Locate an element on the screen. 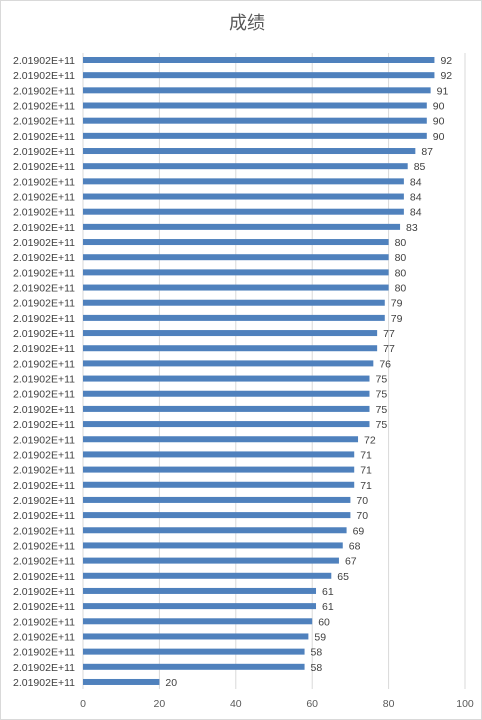 The width and height of the screenshot is (482, 720). data-label: 59 is located at coordinates (320, 637).